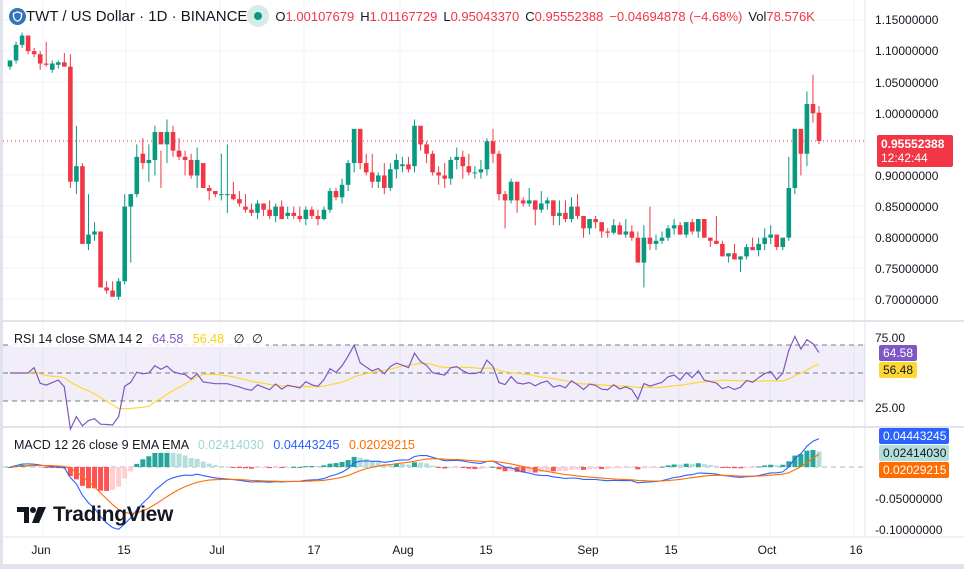  I want to click on trust-wallet-shield-icon, so click(17, 16).